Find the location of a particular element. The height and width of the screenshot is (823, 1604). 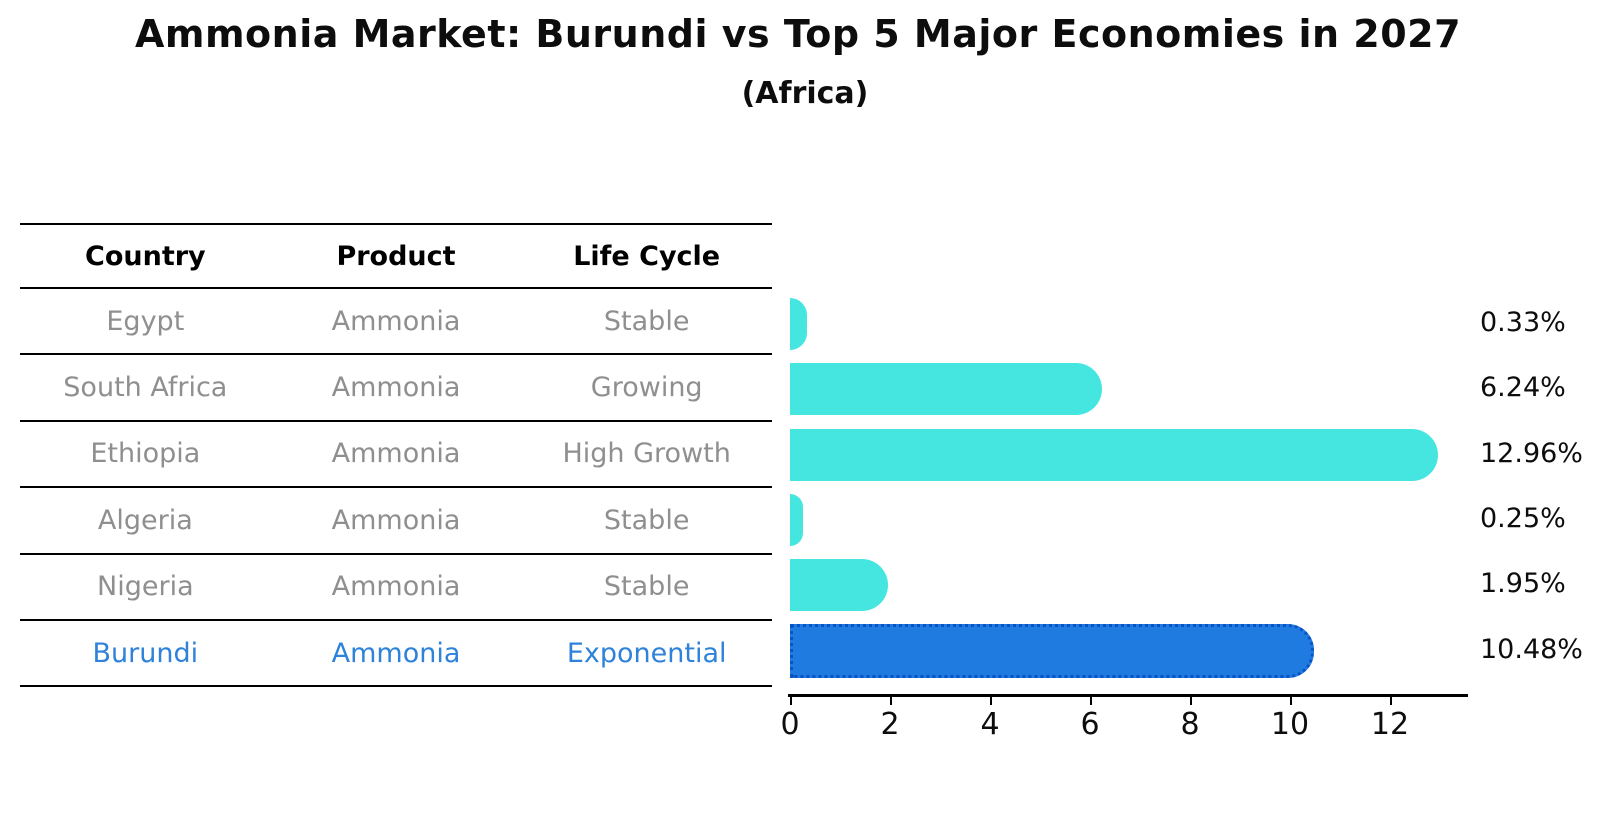

table-row-algeria: Algeria Ammonia Stable is located at coordinates (396, 521).